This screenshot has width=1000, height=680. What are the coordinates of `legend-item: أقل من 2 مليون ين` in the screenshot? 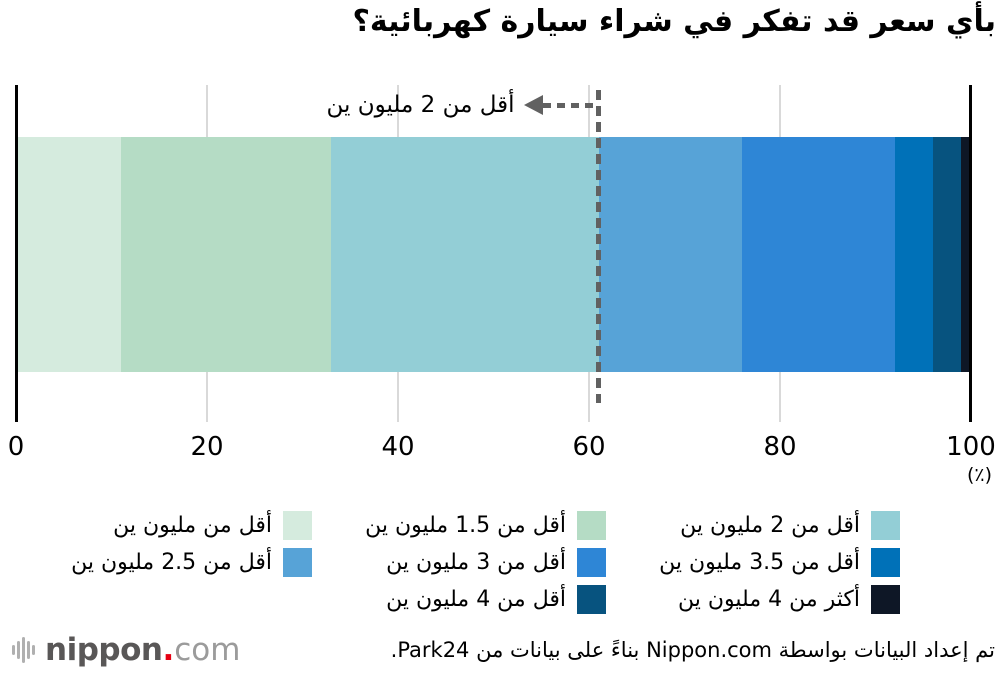 It's located at (753, 525).